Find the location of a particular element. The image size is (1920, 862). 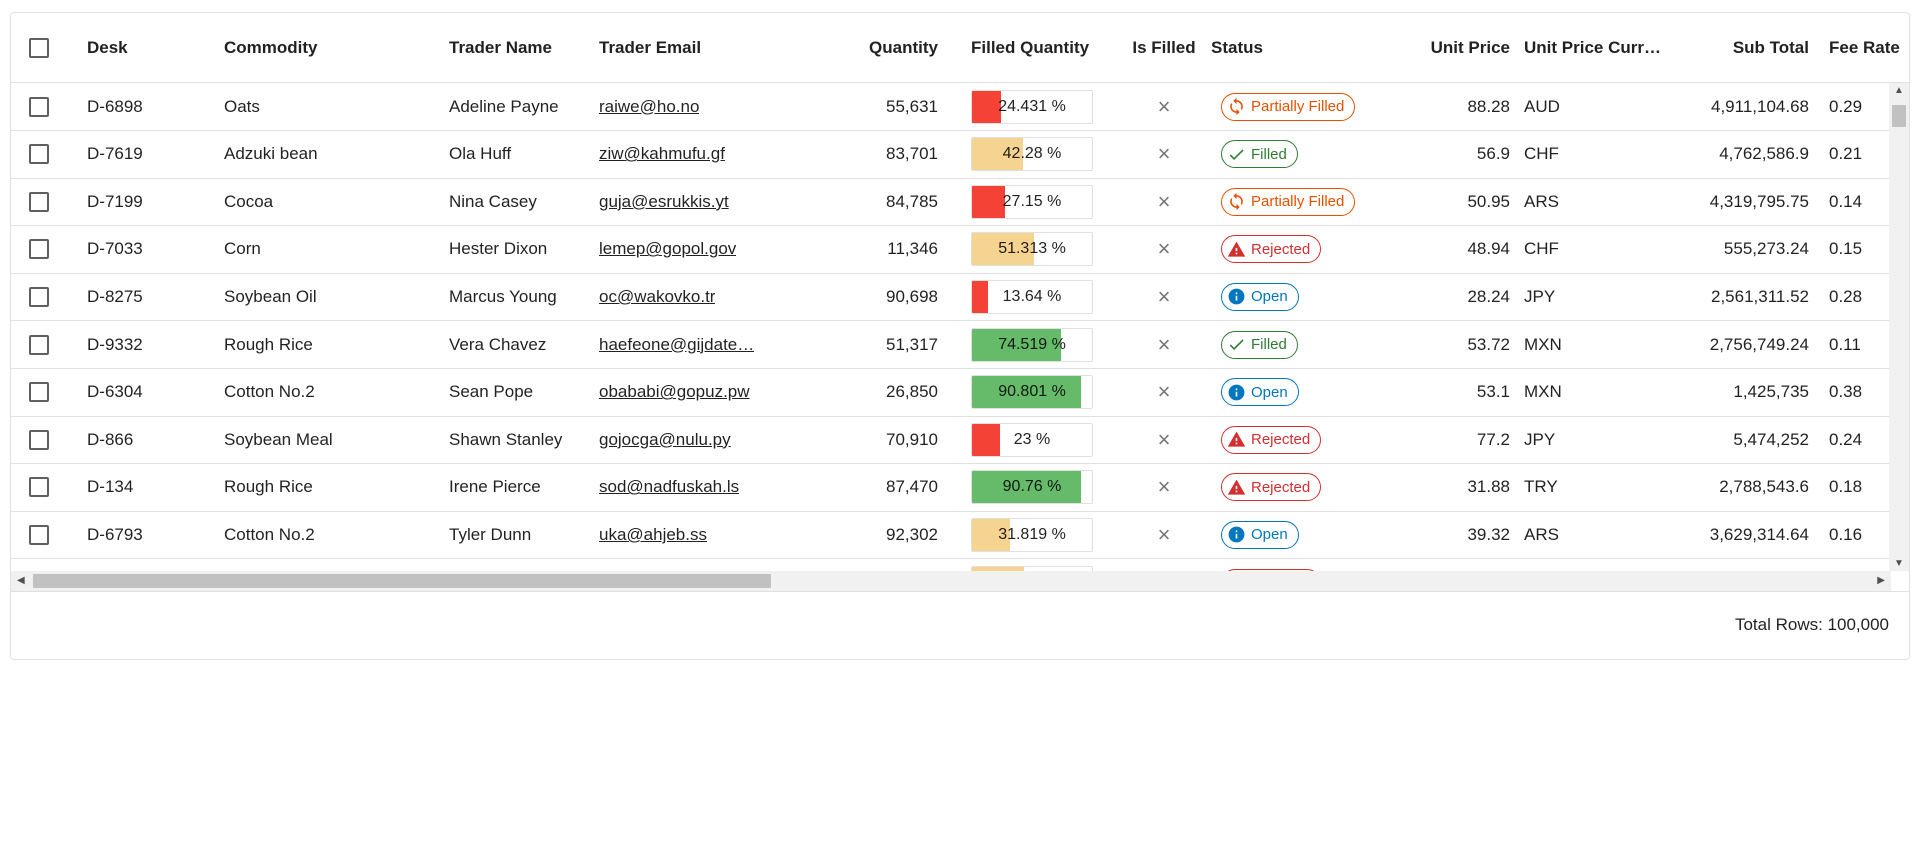

horizontal-scroll-thumb is located at coordinates (402, 581).